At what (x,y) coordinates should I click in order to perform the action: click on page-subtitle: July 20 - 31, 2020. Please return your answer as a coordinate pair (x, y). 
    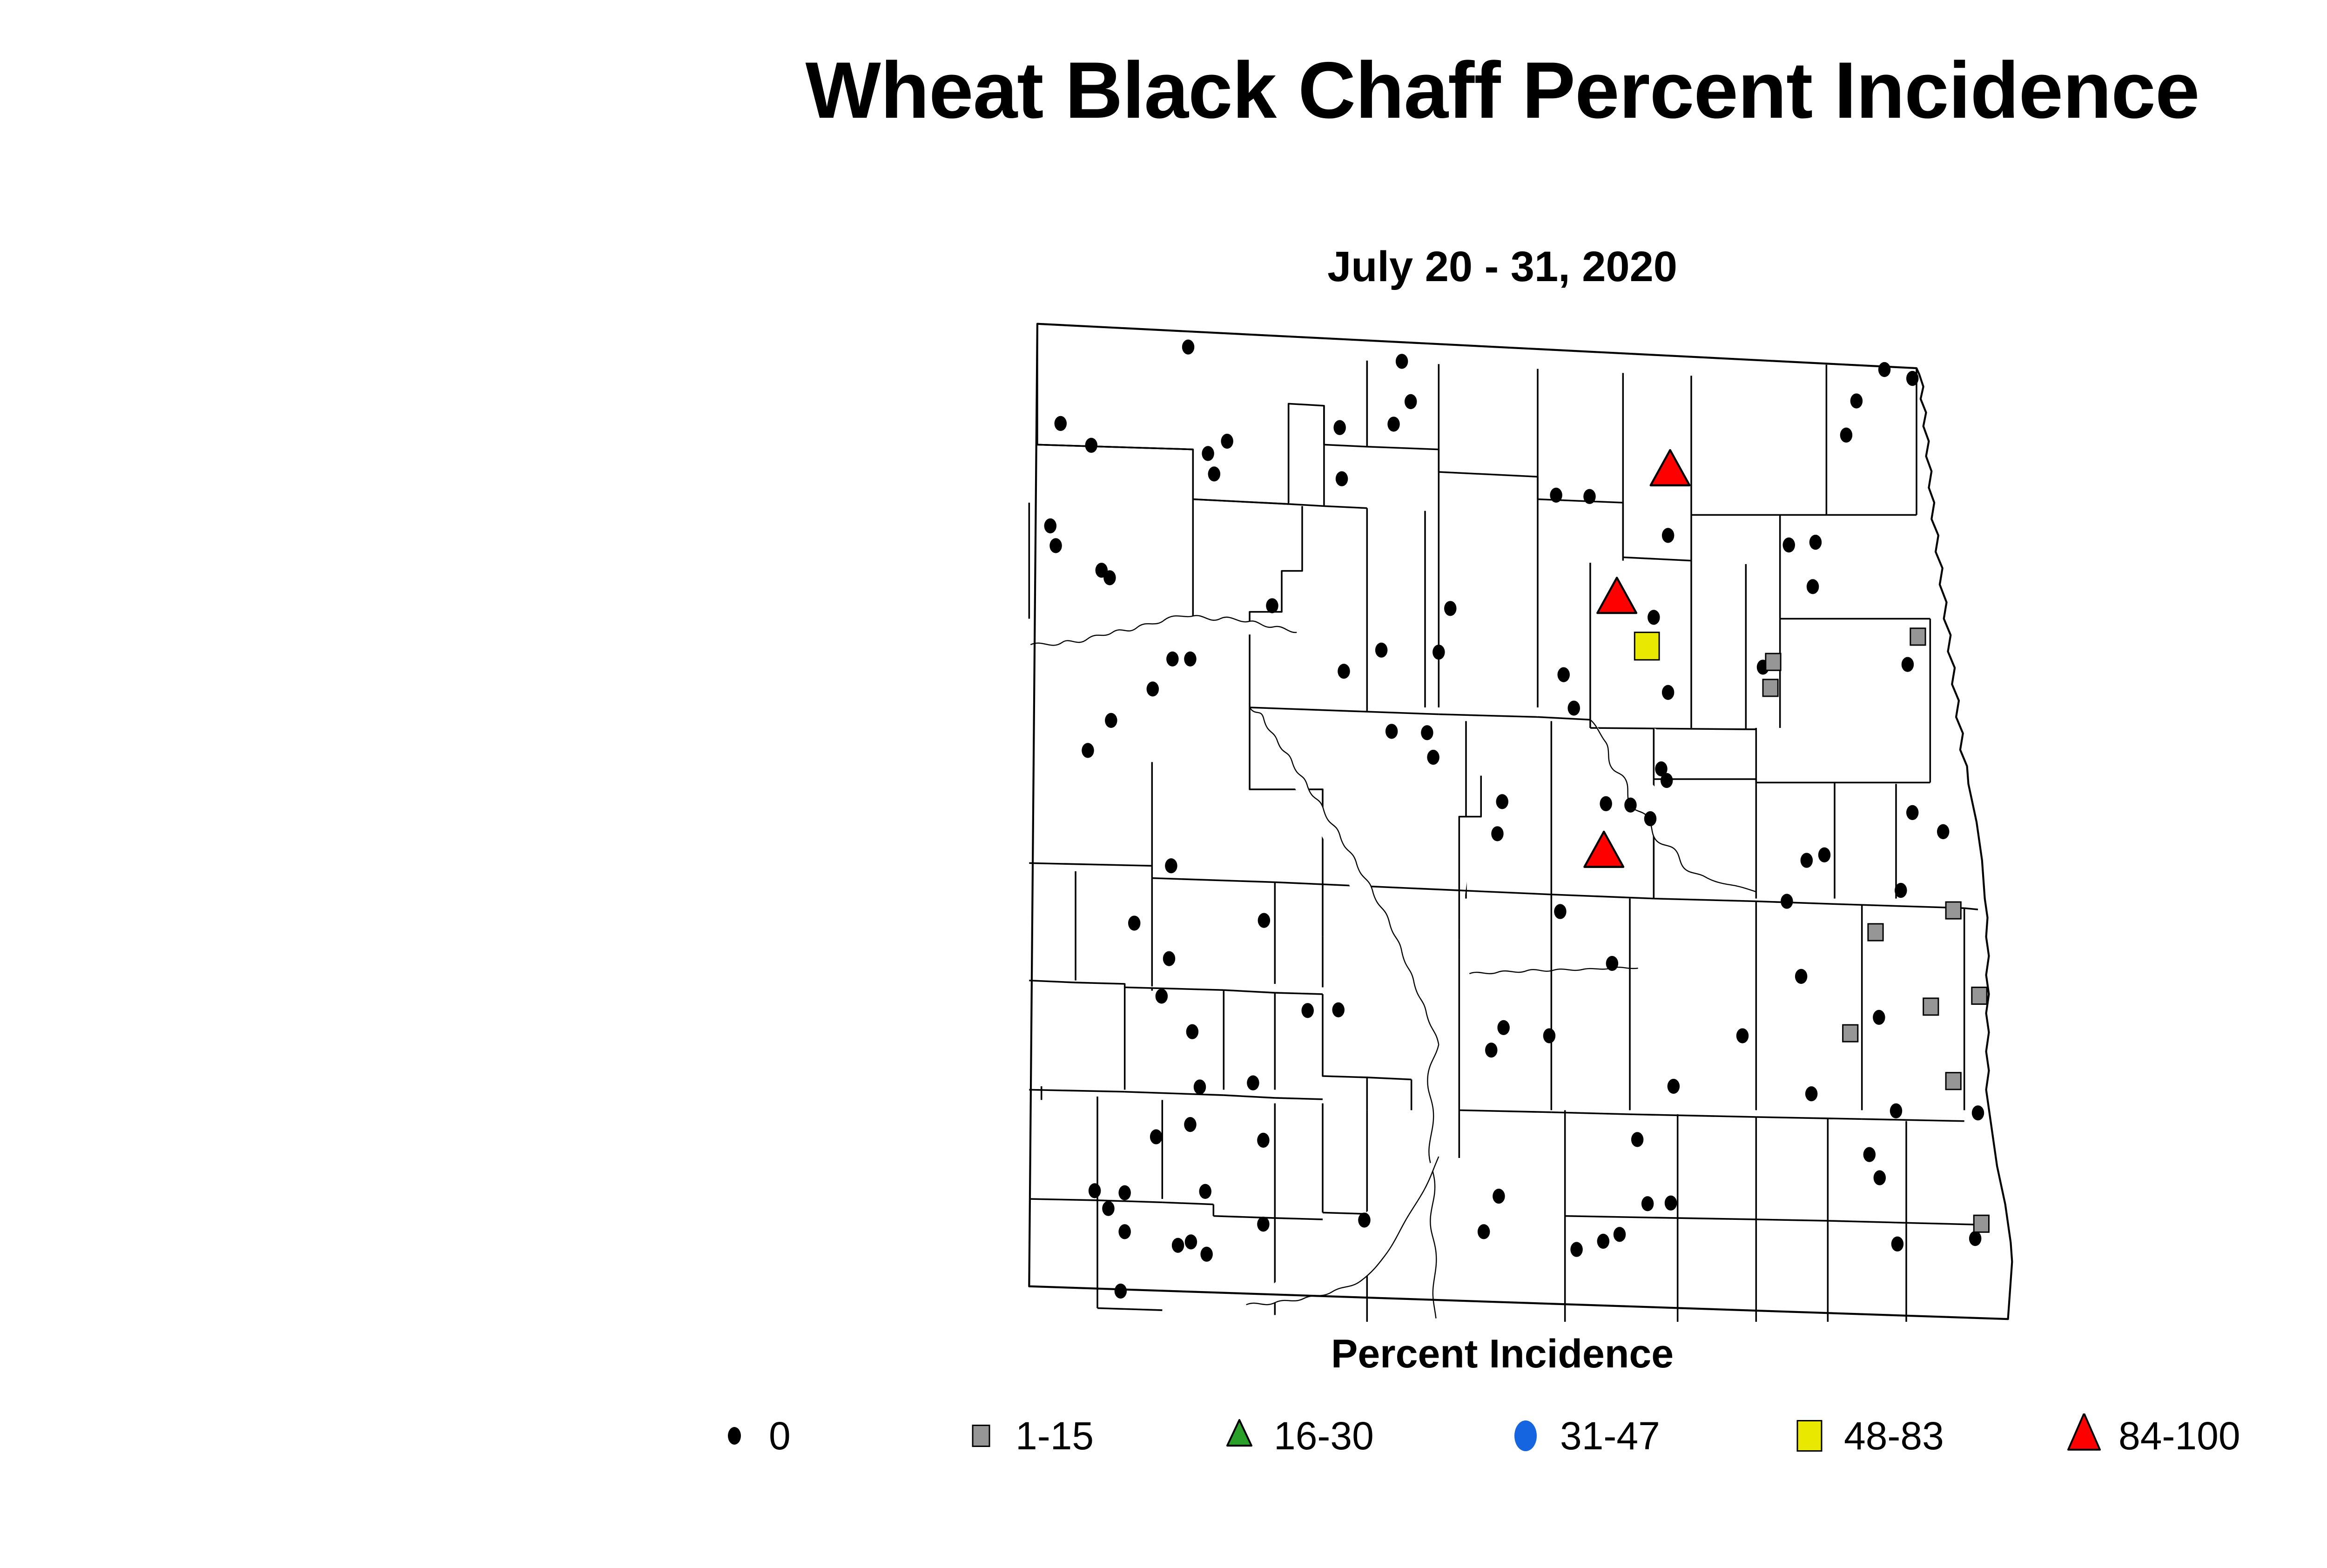
    Looking at the image, I should click on (1502, 266).